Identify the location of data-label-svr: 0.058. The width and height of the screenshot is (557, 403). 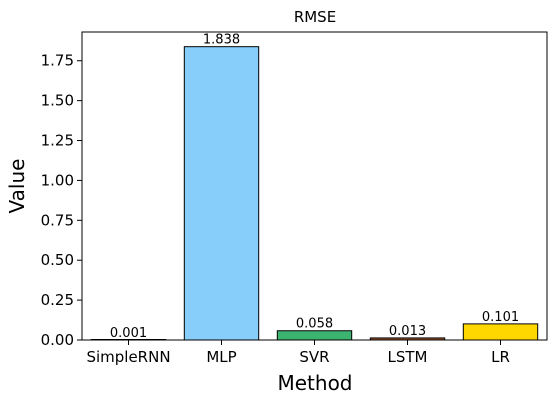
(314, 324).